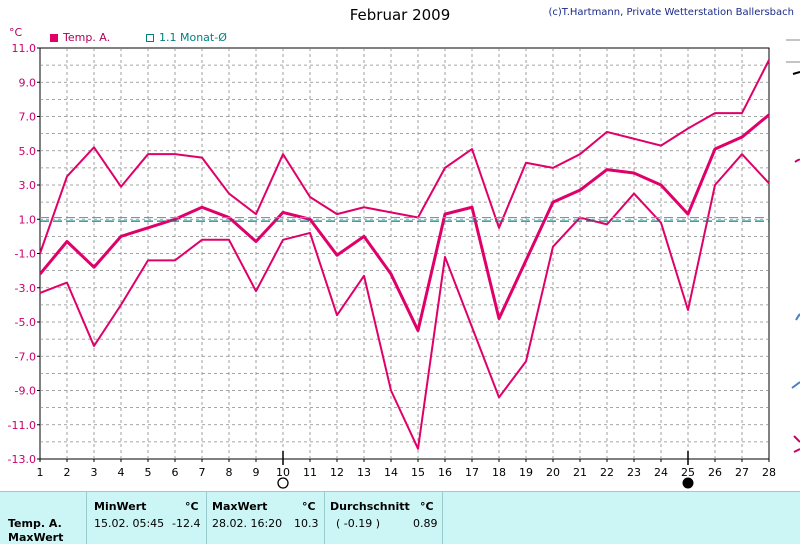 This screenshot has height=544, width=800. Describe the element at coordinates (28, 117) in the screenshot. I see `y-tick-label: 7.0` at that location.